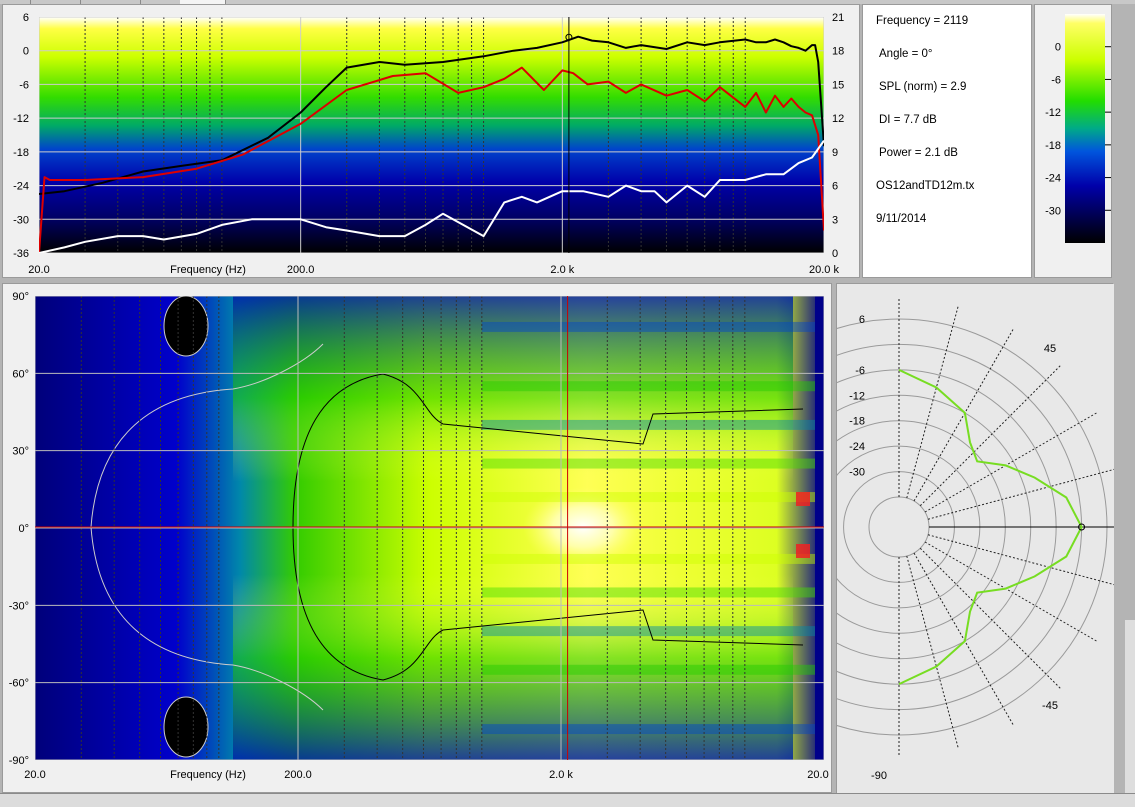 This screenshot has height=807, width=1135. What do you see at coordinates (838, 119) in the screenshot?
I see `y-right-tick-label: 12` at bounding box center [838, 119].